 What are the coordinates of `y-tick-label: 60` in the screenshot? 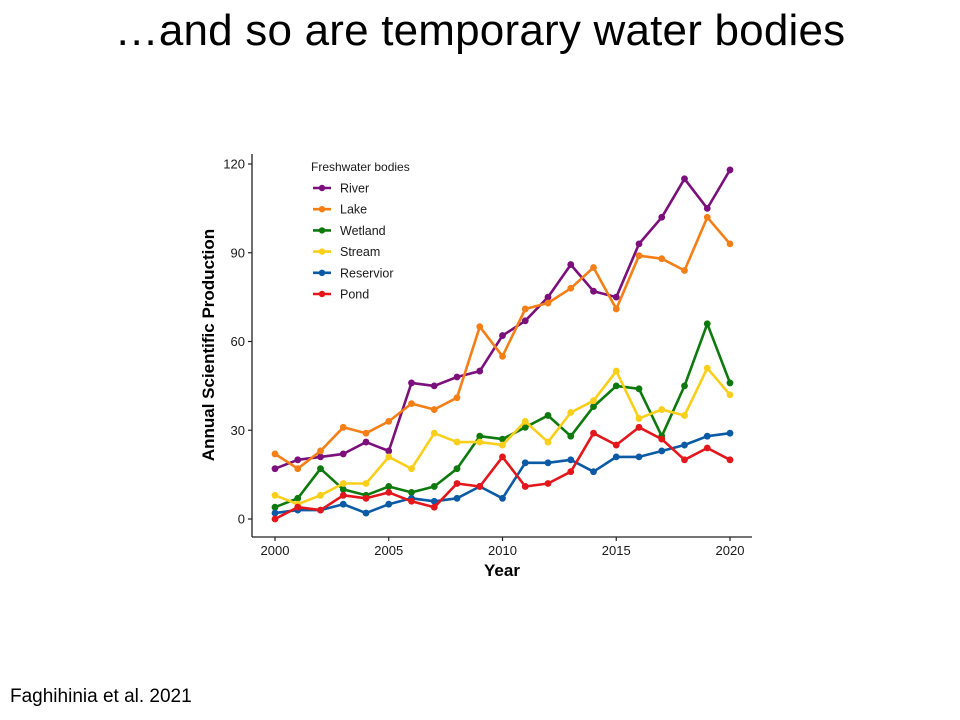 It's located at (238, 341).